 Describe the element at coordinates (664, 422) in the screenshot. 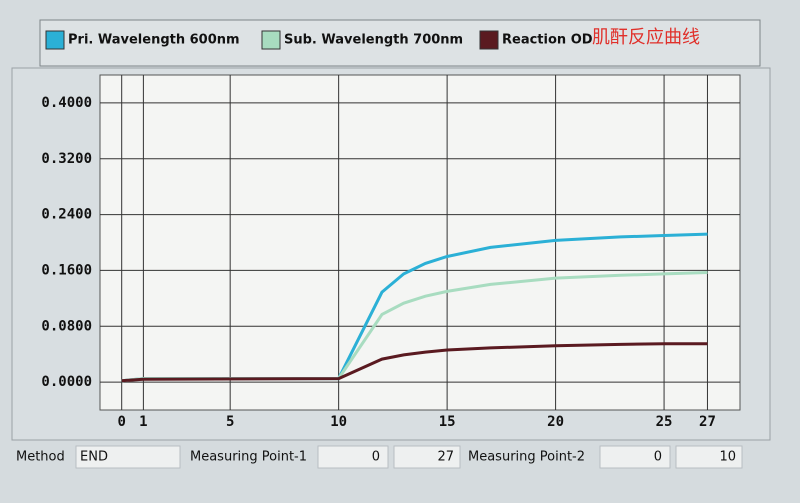

I see `x-tick-label: 25` at that location.